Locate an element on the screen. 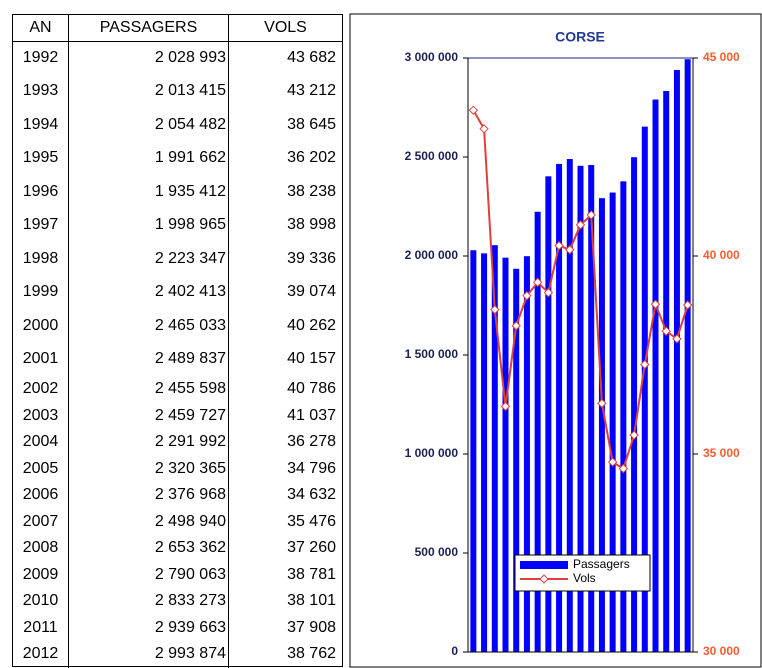 This screenshot has height=668, width=762. table-row: 2002 2 455 598 40 786 is located at coordinates (177, 389).